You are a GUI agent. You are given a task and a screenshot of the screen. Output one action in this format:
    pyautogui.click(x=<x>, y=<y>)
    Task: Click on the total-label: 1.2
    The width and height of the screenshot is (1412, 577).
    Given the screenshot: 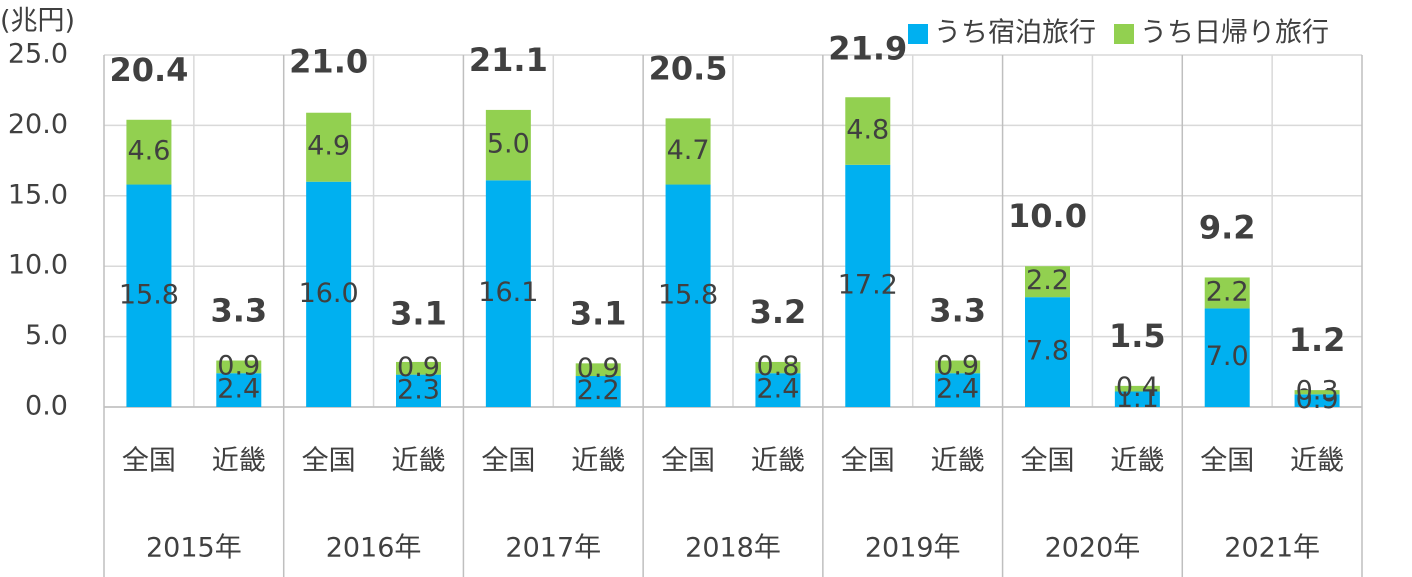 What is the action you would take?
    pyautogui.click(x=1317, y=340)
    